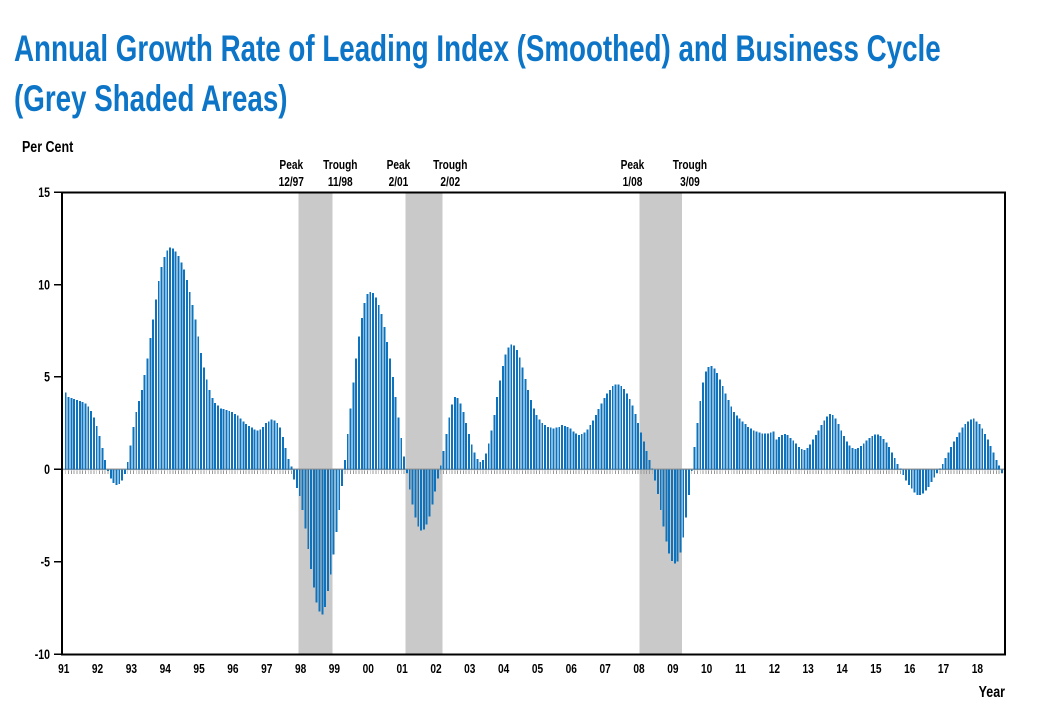 Image resolution: width=1040 pixels, height=720 pixels. What do you see at coordinates (402, 669) in the screenshot?
I see `x-tick-label: 01` at bounding box center [402, 669].